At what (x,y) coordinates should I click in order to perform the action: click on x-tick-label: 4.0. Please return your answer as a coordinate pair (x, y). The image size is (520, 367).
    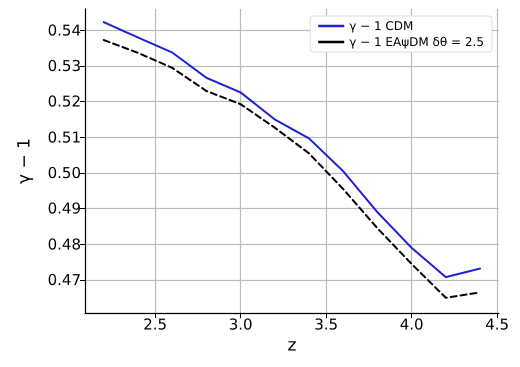
    Looking at the image, I should click on (412, 325).